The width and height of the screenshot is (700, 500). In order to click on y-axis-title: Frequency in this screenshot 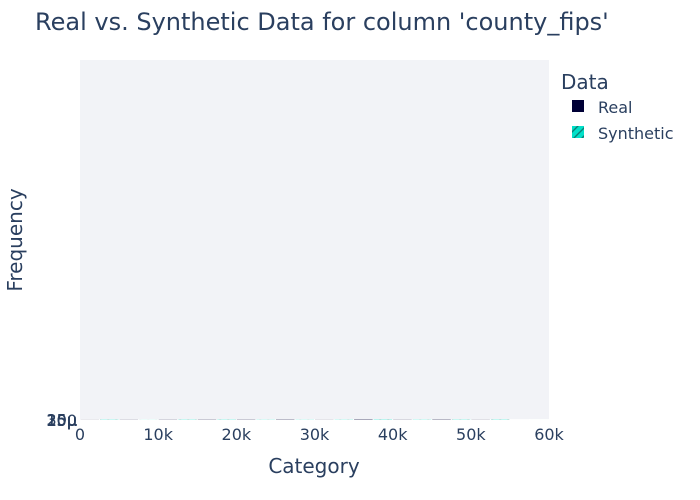, I will do `click(15, 239)`.